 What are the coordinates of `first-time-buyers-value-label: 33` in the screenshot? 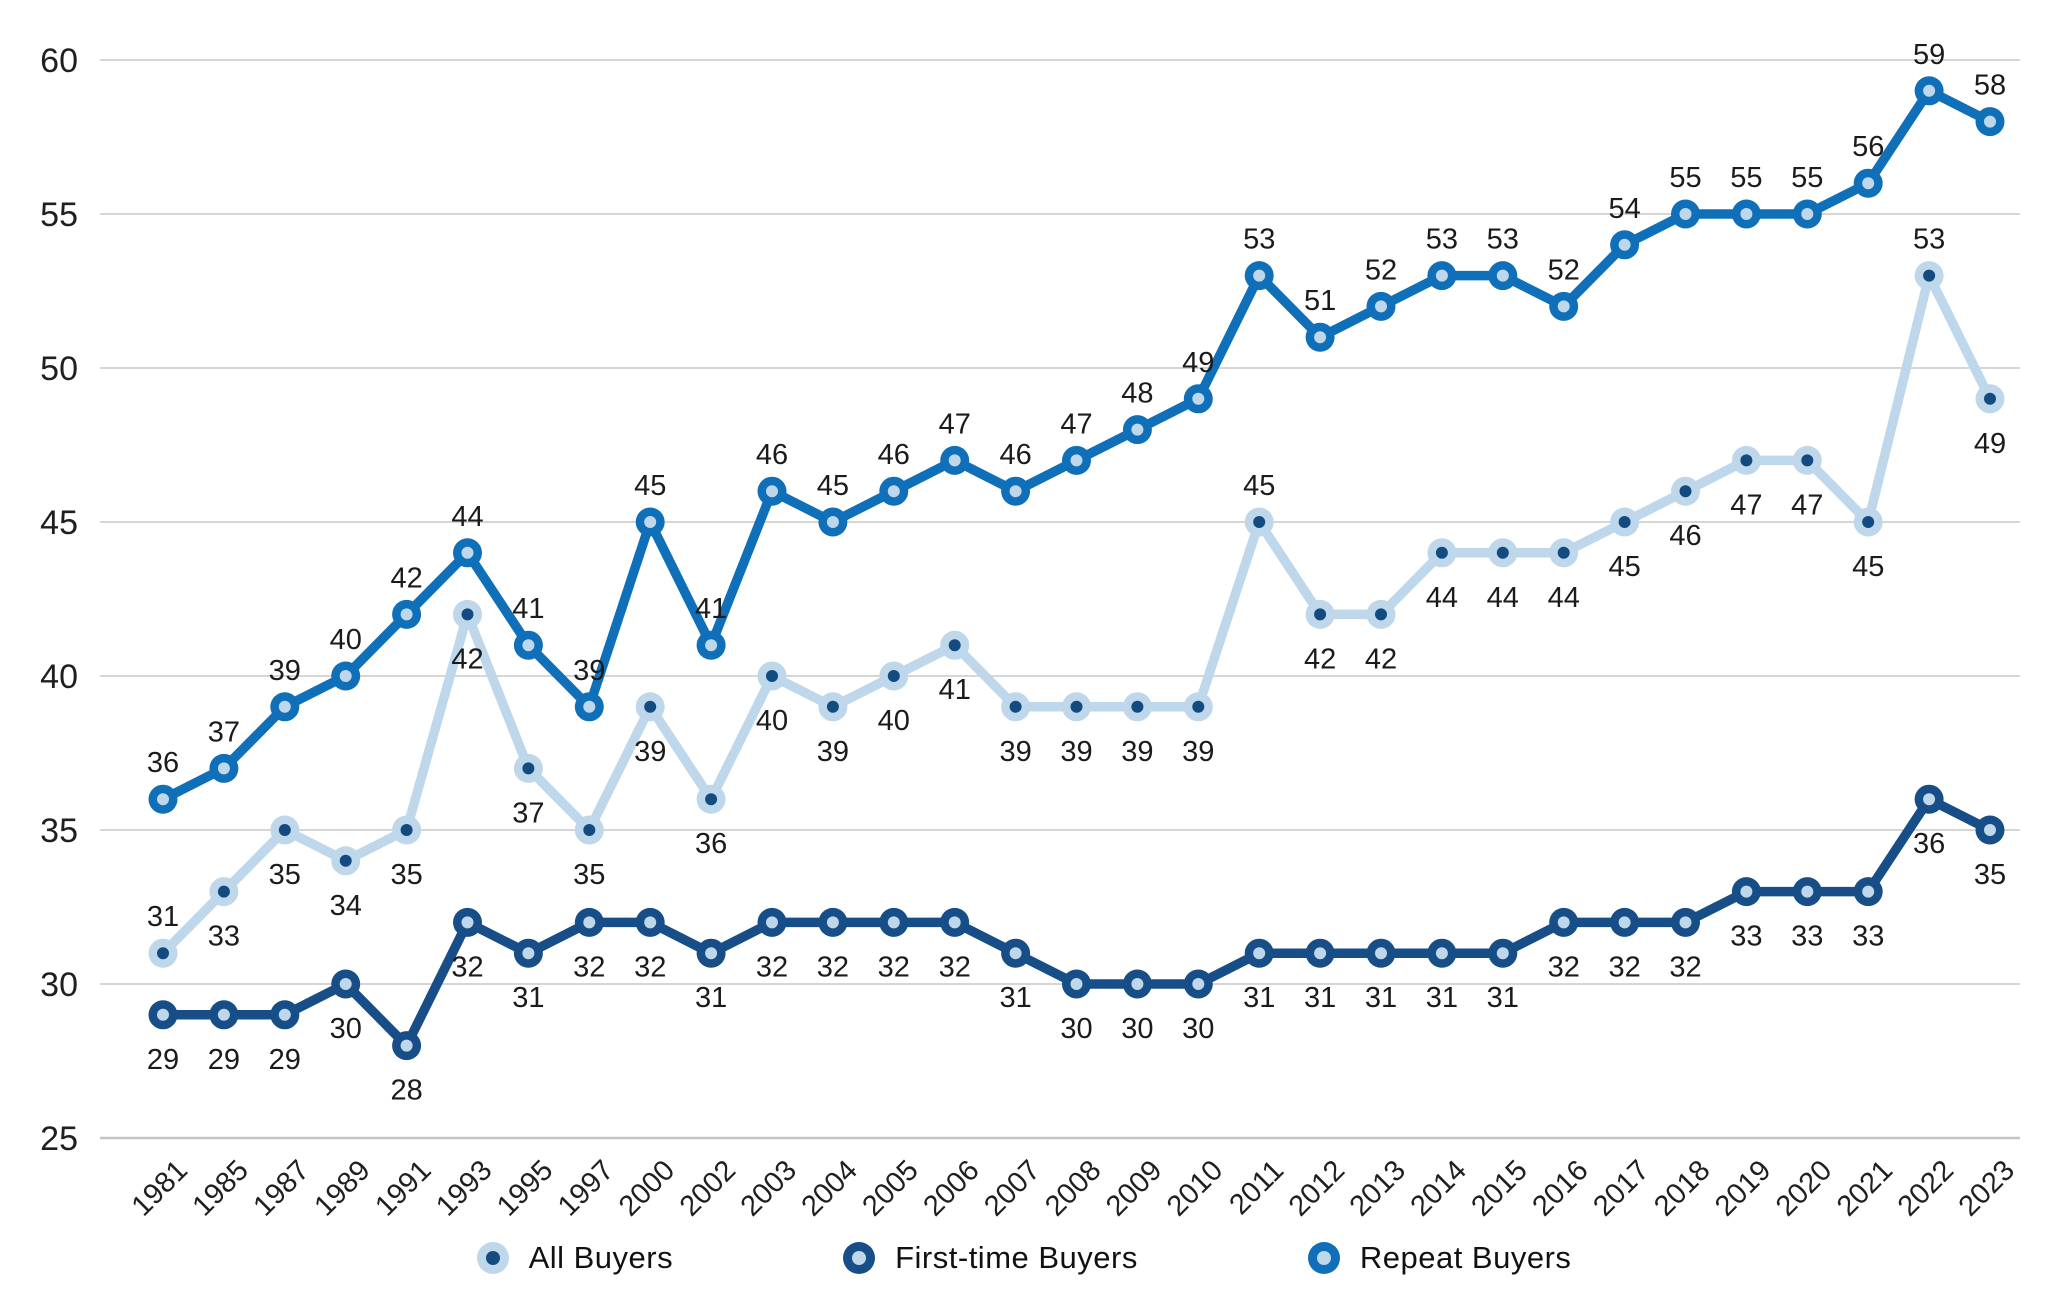 It's located at (1746, 937).